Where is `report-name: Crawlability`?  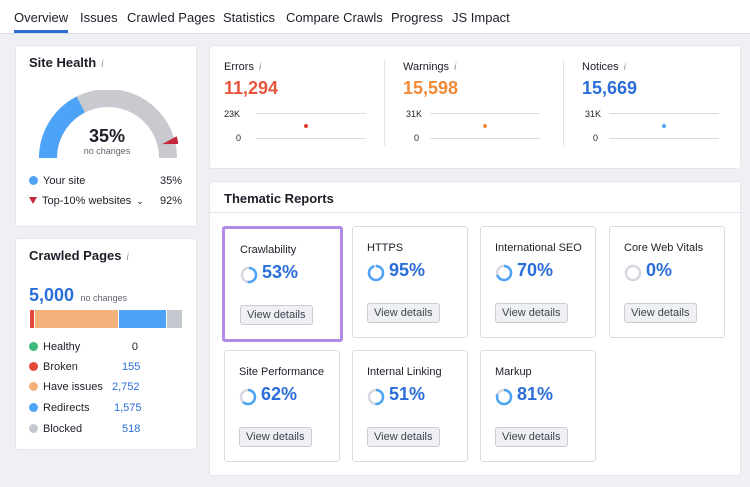 report-name: Crawlability is located at coordinates (268, 250).